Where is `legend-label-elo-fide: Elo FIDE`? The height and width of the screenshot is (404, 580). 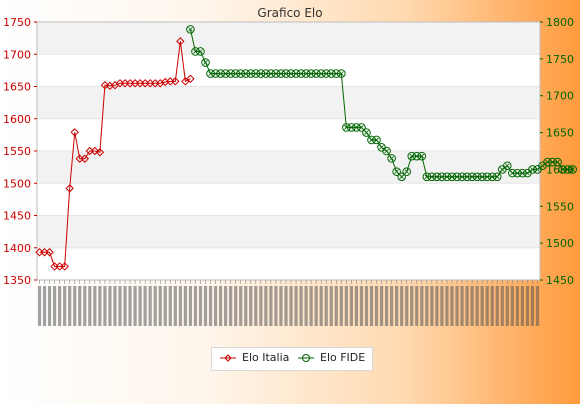 legend-label-elo-fide: Elo FIDE is located at coordinates (343, 357).